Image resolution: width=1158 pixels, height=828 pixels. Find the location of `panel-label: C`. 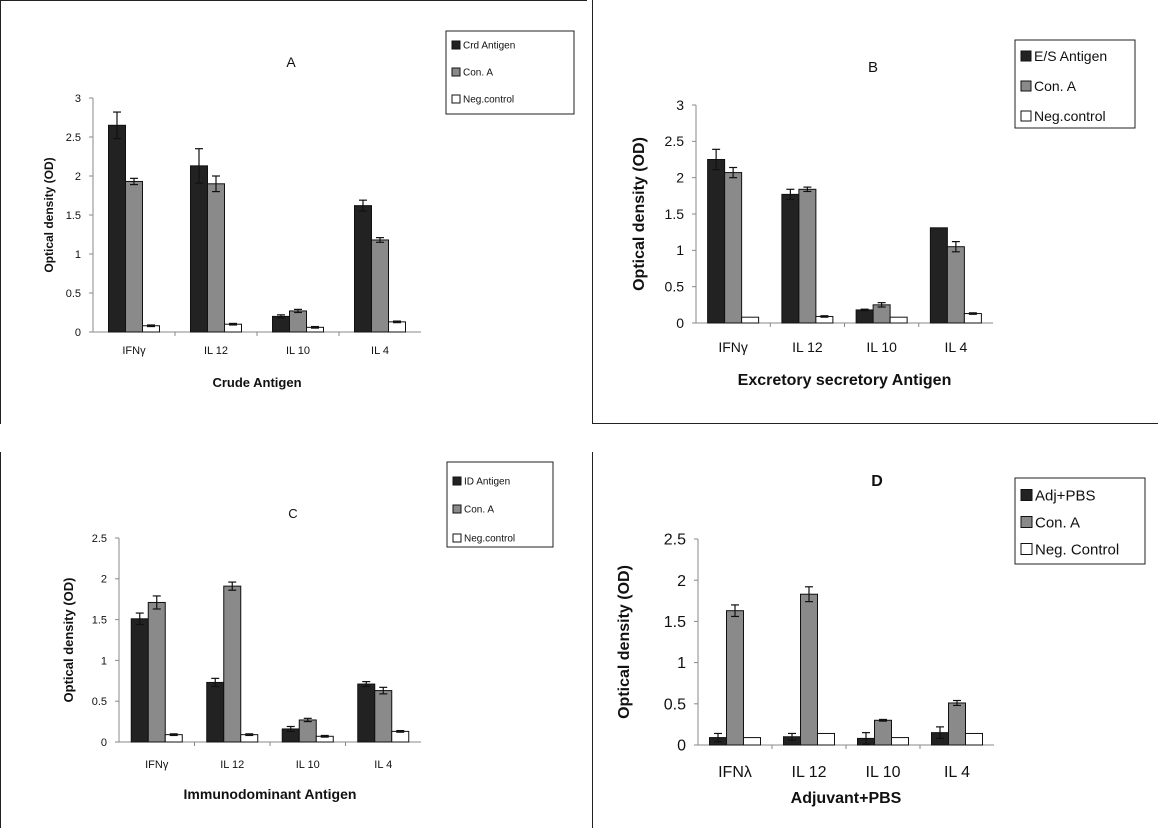

panel-label: C is located at coordinates (292, 513).